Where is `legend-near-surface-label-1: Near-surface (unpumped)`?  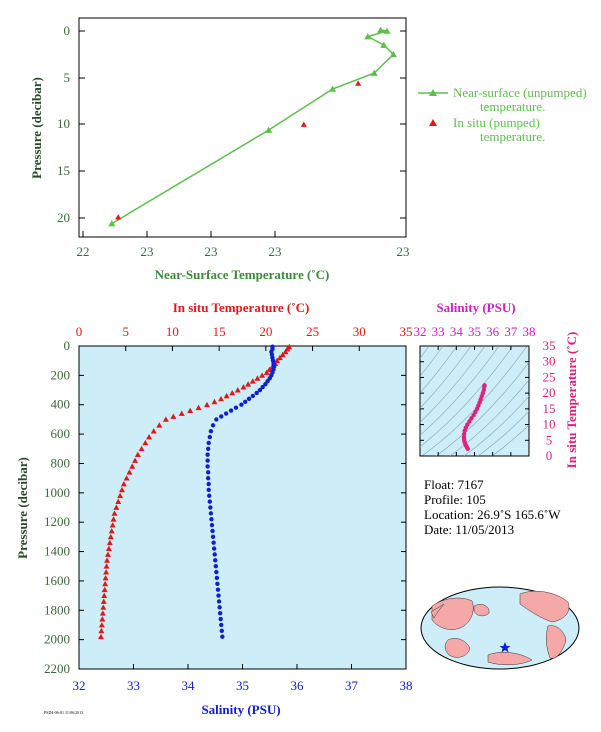 legend-near-surface-label-1: Near-surface (unpumped) is located at coordinates (520, 92).